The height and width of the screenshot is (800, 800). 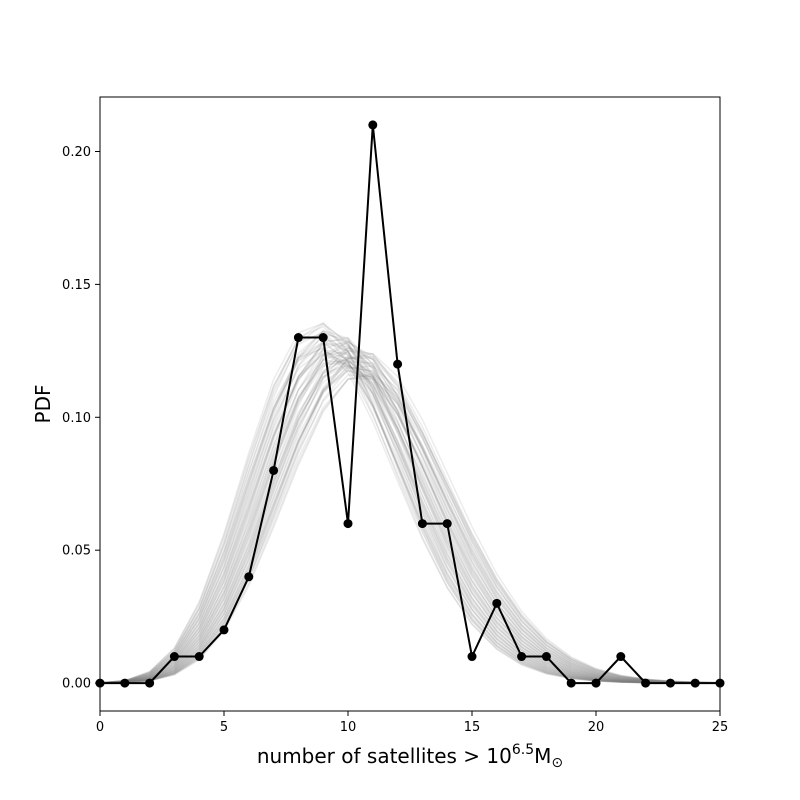 I want to click on x-tick-label: 5, so click(x=224, y=727).